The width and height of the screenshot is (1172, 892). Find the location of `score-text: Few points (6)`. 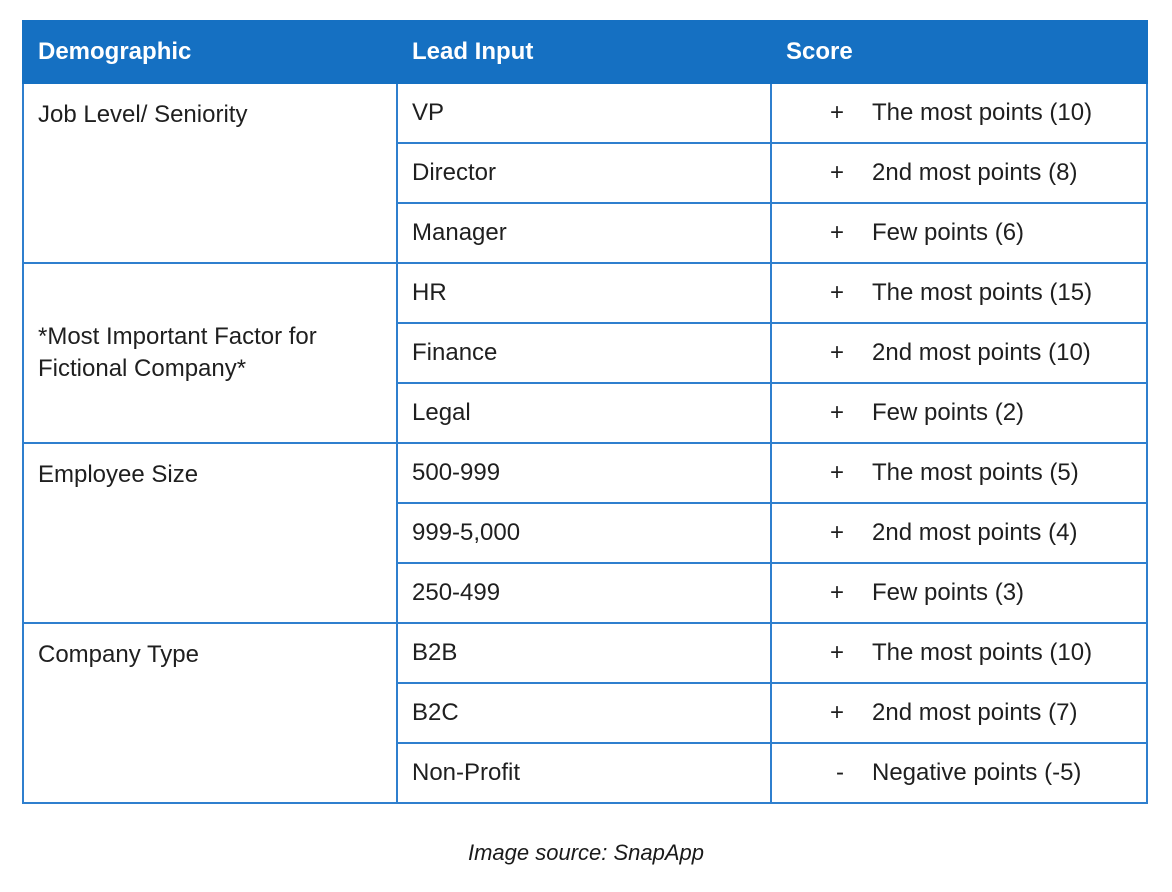

score-text: Few points (6) is located at coordinates (948, 232).